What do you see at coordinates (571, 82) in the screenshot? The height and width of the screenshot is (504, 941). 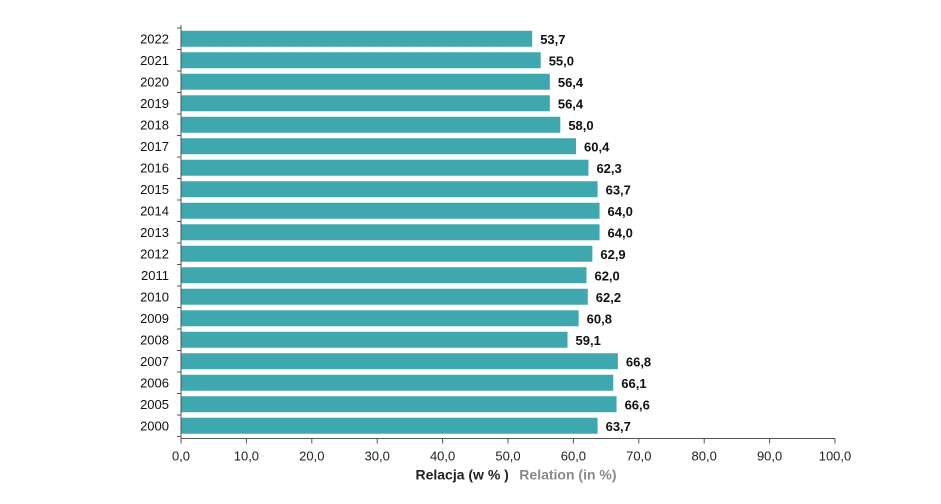 I see `value-label-2020: 56,4` at bounding box center [571, 82].